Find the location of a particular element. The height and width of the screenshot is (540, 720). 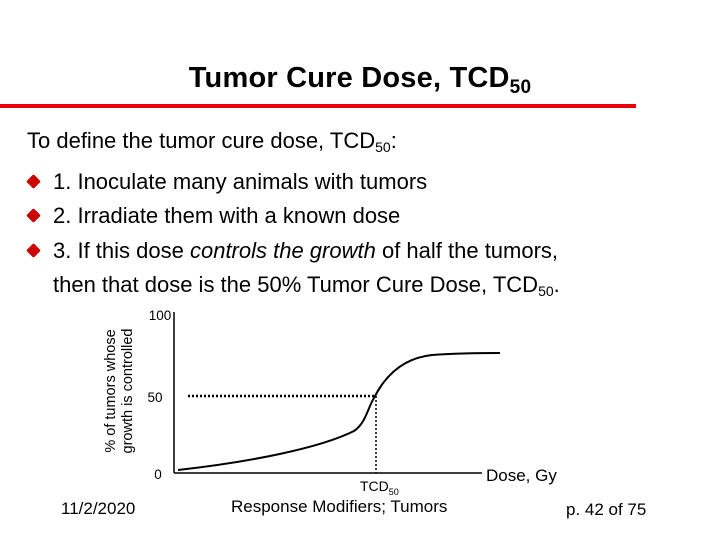

footer-center-title: Response Modifiers; Tumors is located at coordinates (339, 506).